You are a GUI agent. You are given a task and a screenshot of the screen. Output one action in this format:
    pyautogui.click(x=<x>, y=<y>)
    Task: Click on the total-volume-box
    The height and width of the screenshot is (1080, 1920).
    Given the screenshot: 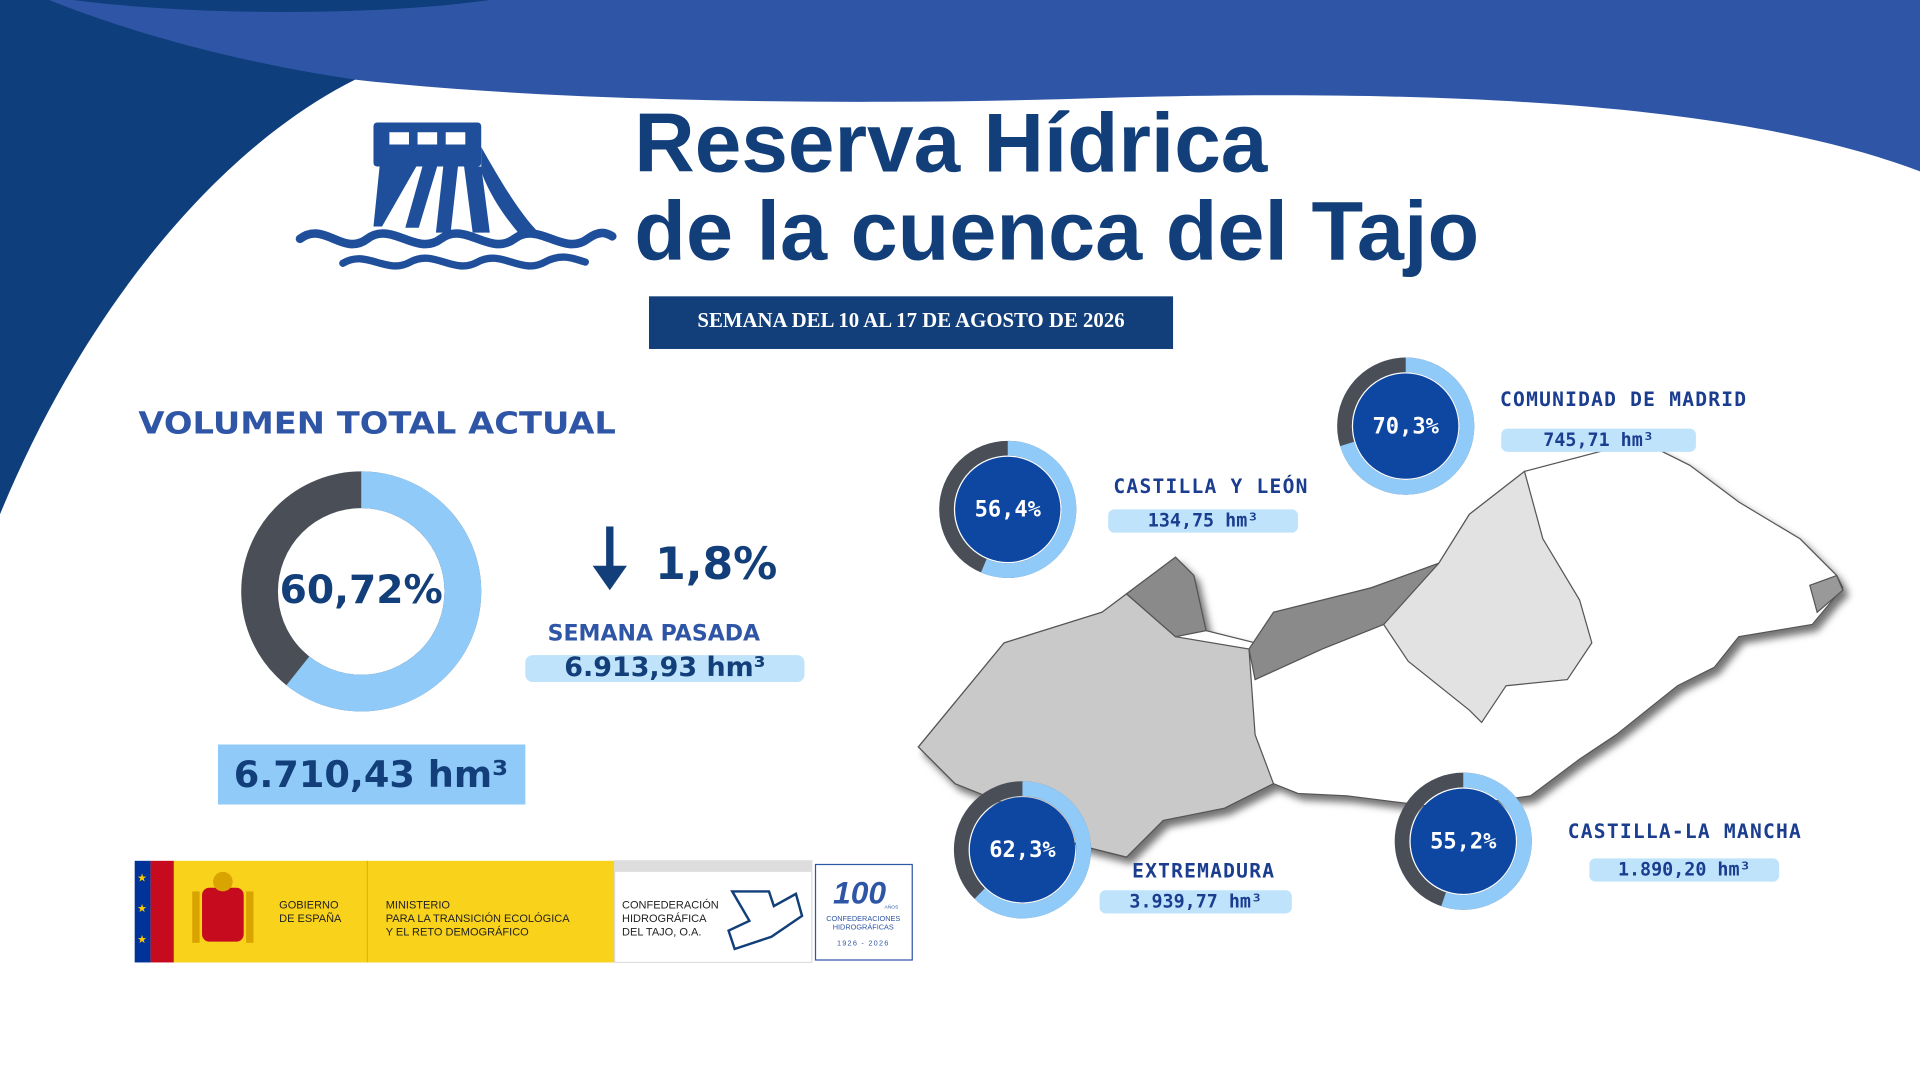 What is the action you would take?
    pyautogui.click(x=371, y=774)
    